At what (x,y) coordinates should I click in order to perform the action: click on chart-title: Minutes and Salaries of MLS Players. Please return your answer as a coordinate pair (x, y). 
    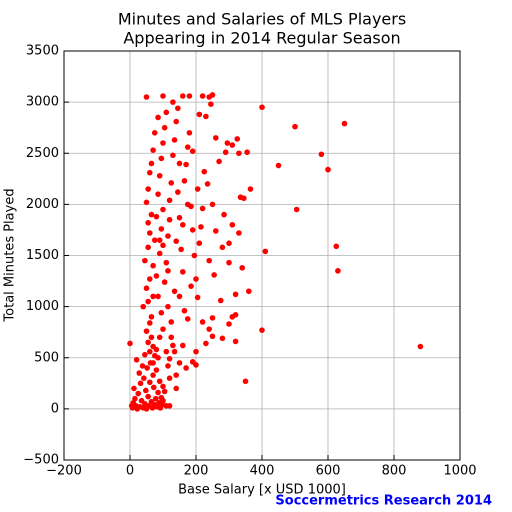
    Looking at the image, I should click on (262, 19).